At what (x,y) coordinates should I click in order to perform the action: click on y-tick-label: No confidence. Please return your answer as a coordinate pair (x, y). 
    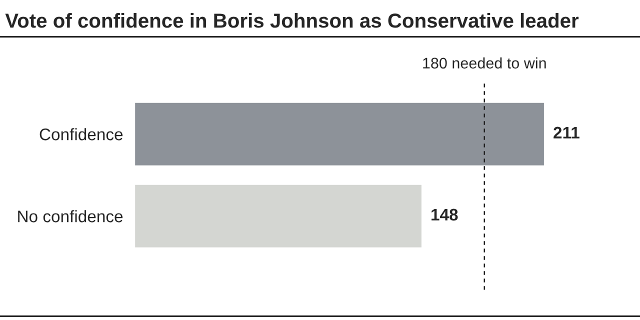
    Looking at the image, I should click on (70, 216).